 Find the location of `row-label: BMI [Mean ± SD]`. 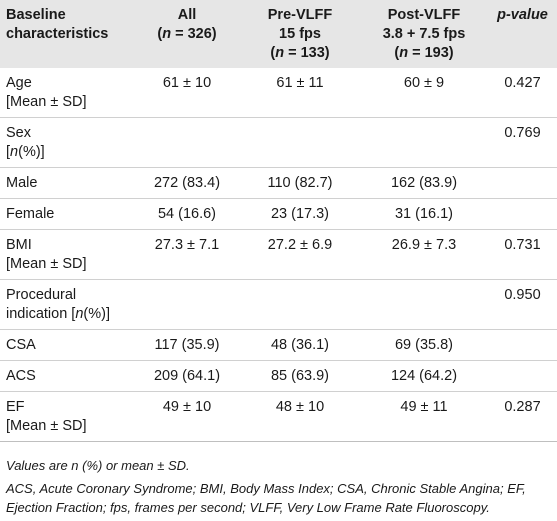

row-label: BMI [Mean ± SD] is located at coordinates (67, 255).